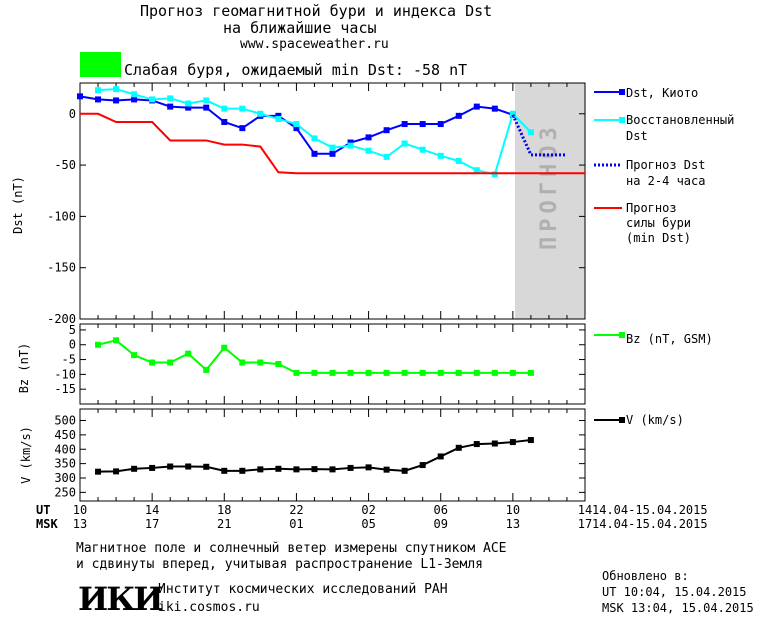 The width and height of the screenshot is (760, 620). What do you see at coordinates (665, 165) in the screenshot?
I see `legend-forecast-1: Прогноз Dst` at bounding box center [665, 165].